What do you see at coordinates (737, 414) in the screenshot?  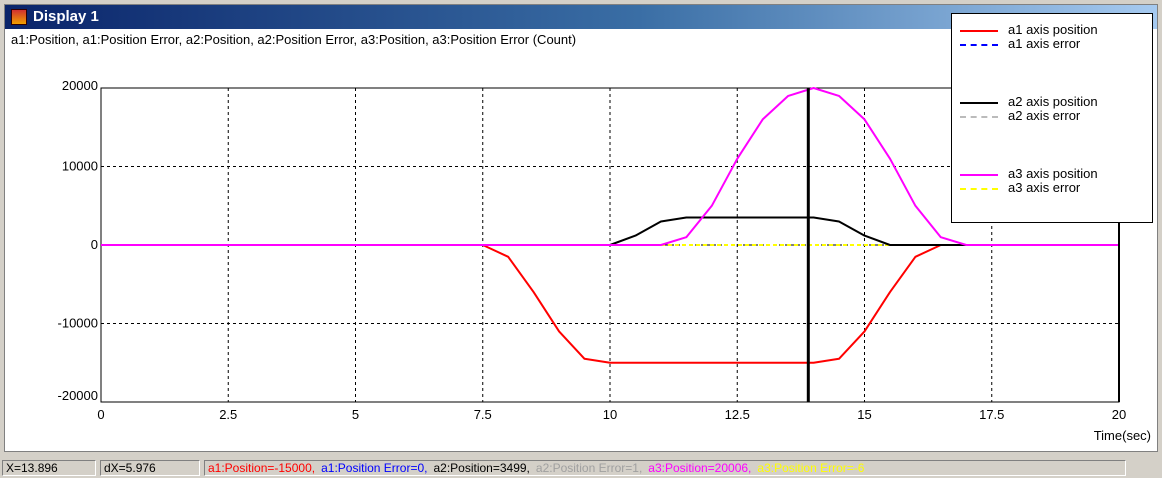 I see `x-tick-label: 12.5` at bounding box center [737, 414].